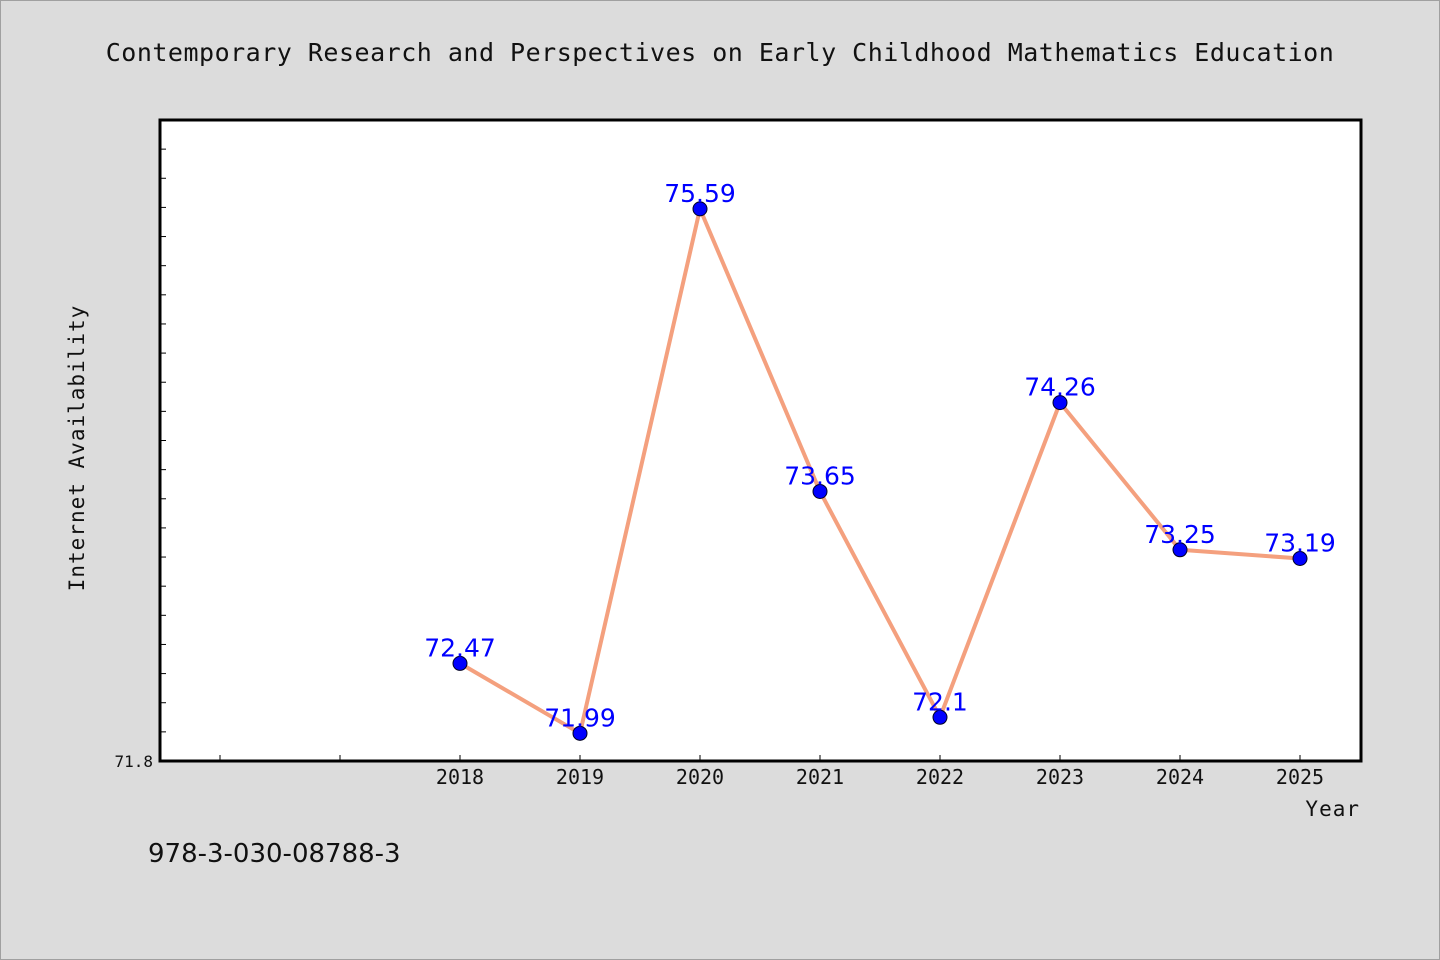  Describe the element at coordinates (274, 854) in the screenshot. I see `isbn-text: 978-3-030-08788-3` at that location.